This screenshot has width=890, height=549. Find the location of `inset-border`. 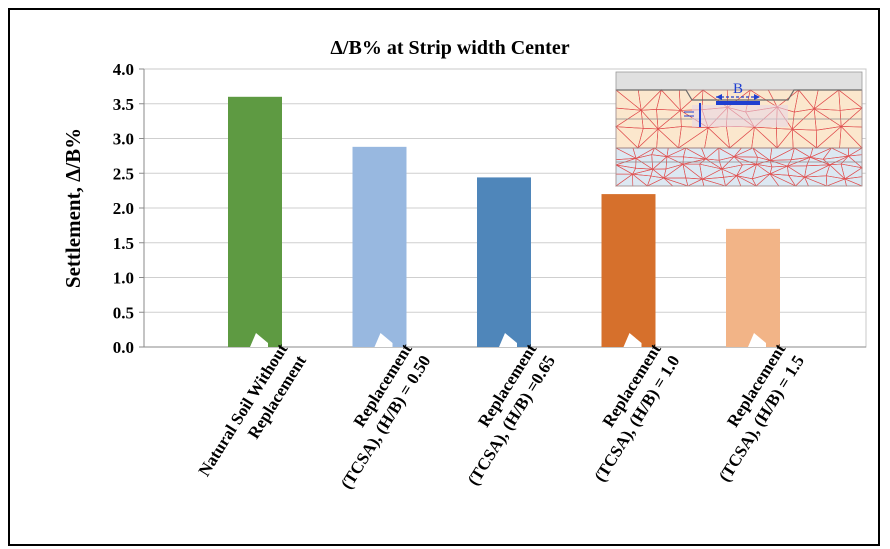

inset-border is located at coordinates (739, 129).